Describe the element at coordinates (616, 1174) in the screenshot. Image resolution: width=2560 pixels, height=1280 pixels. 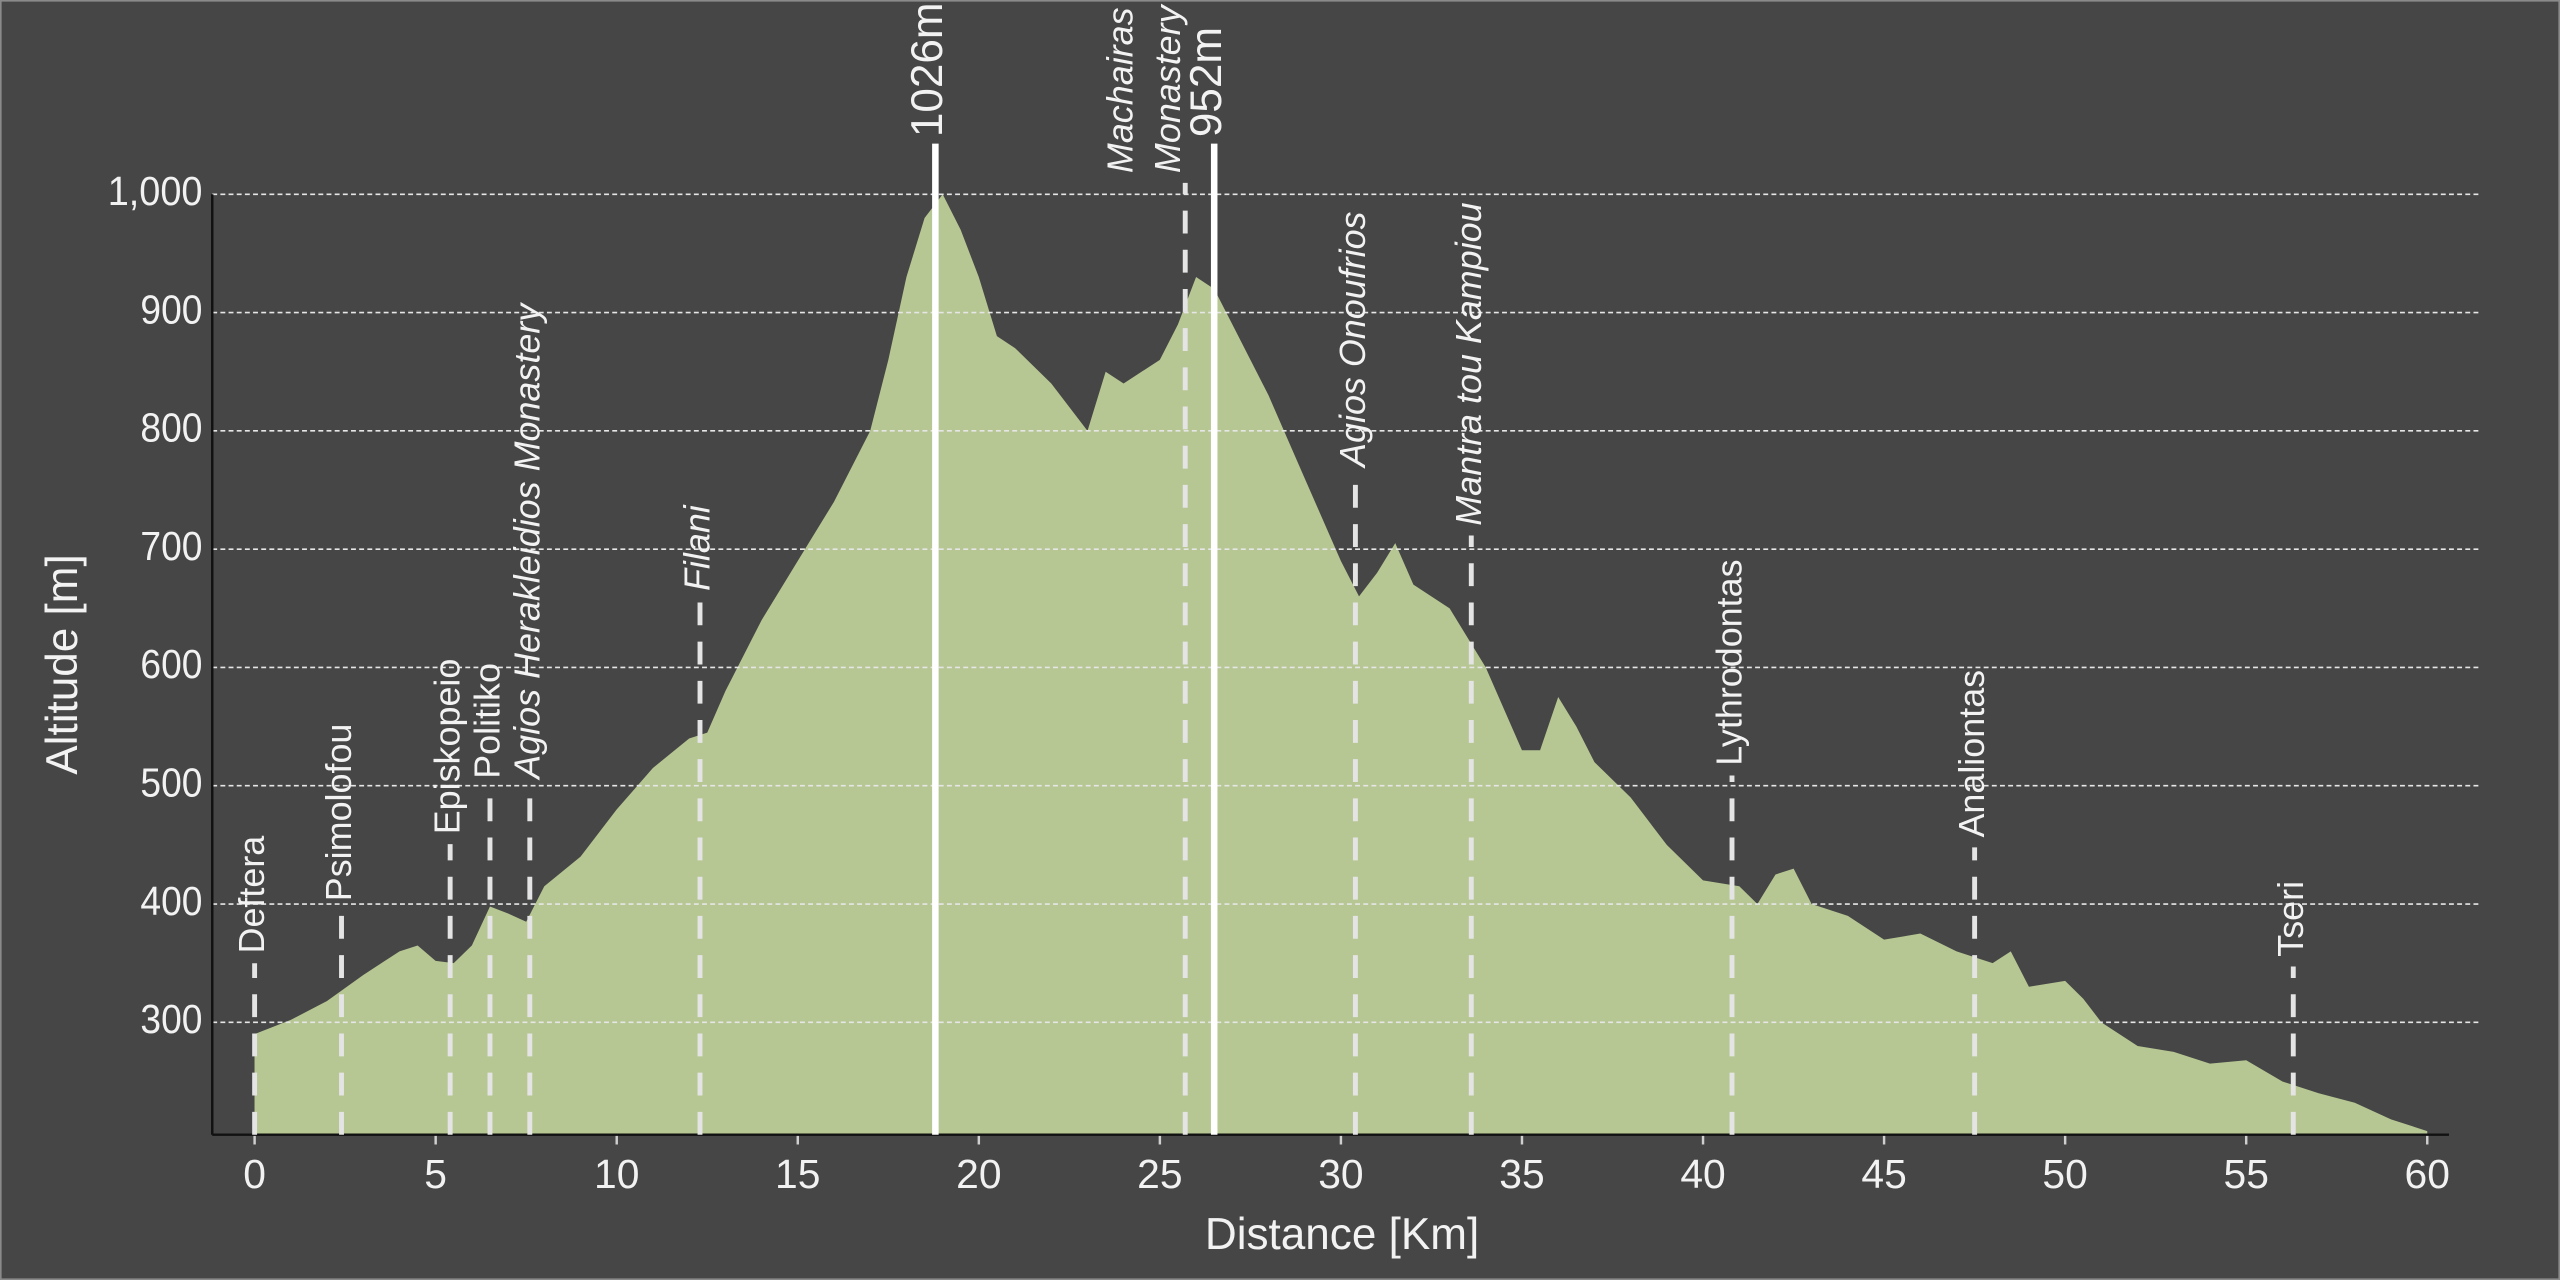
I see `x-tick-label: 10` at that location.